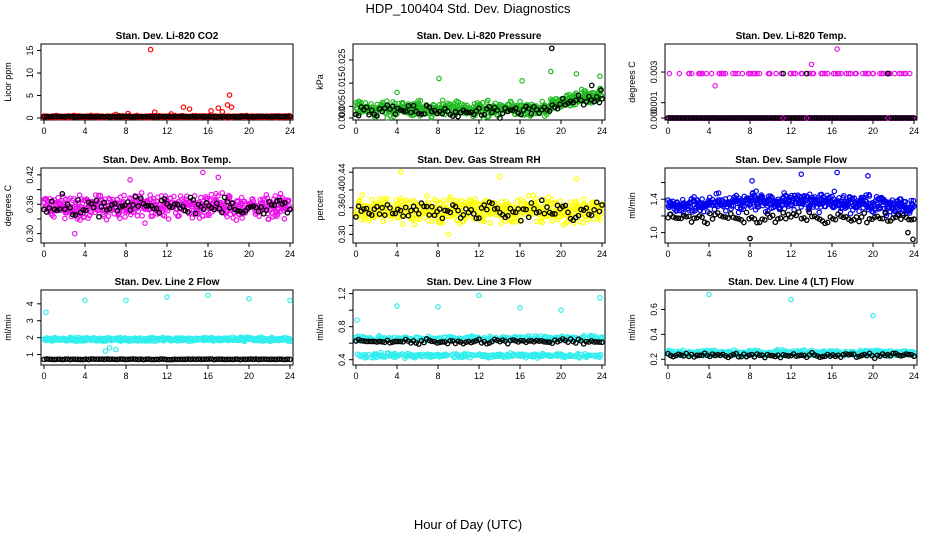 This screenshot has width=936, height=540. Describe the element at coordinates (654, 199) in the screenshot. I see `y-tick-label: 1.4` at that location.